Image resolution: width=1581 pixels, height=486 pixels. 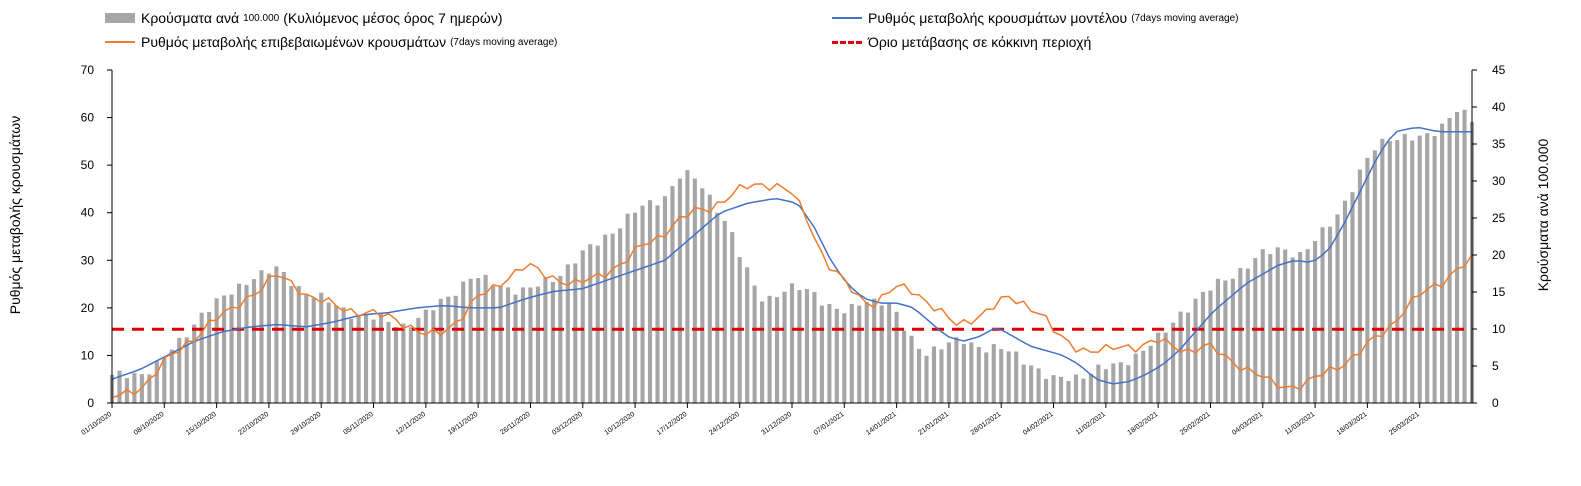 I want to click on x-tick-label: 01/10/2020, so click(x=96, y=424).